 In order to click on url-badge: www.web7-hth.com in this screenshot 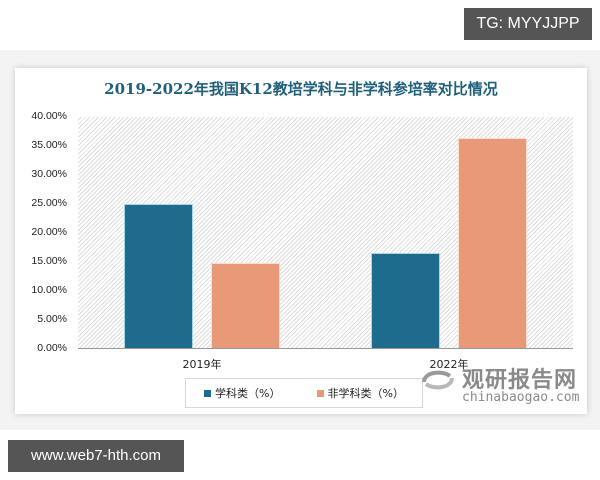, I will do `click(96, 456)`.